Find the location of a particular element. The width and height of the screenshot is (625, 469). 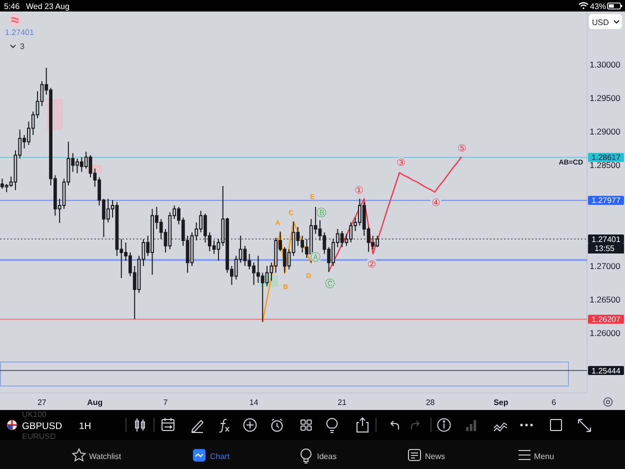

annotation: ④ is located at coordinates (436, 204).